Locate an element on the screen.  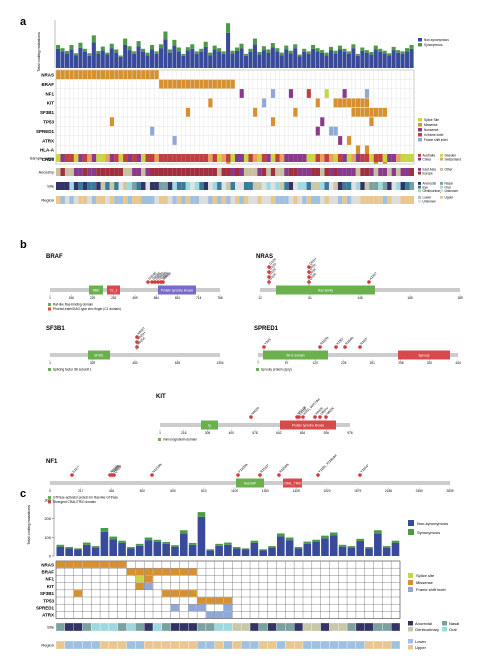
domain-label: RBD is located at coordinates (96, 290).